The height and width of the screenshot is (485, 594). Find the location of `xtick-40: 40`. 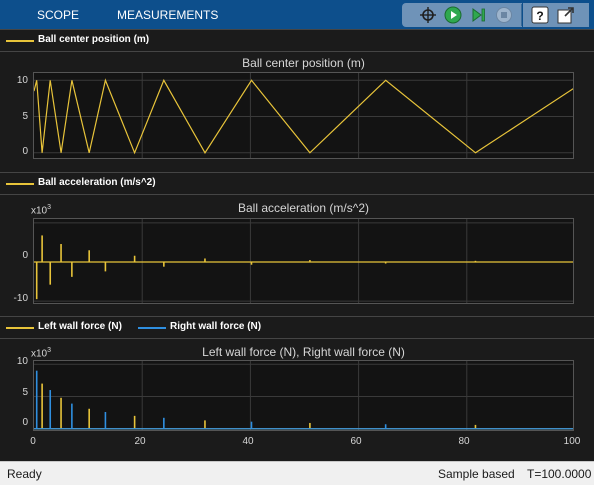

xtick-40: 40 is located at coordinates (248, 441).